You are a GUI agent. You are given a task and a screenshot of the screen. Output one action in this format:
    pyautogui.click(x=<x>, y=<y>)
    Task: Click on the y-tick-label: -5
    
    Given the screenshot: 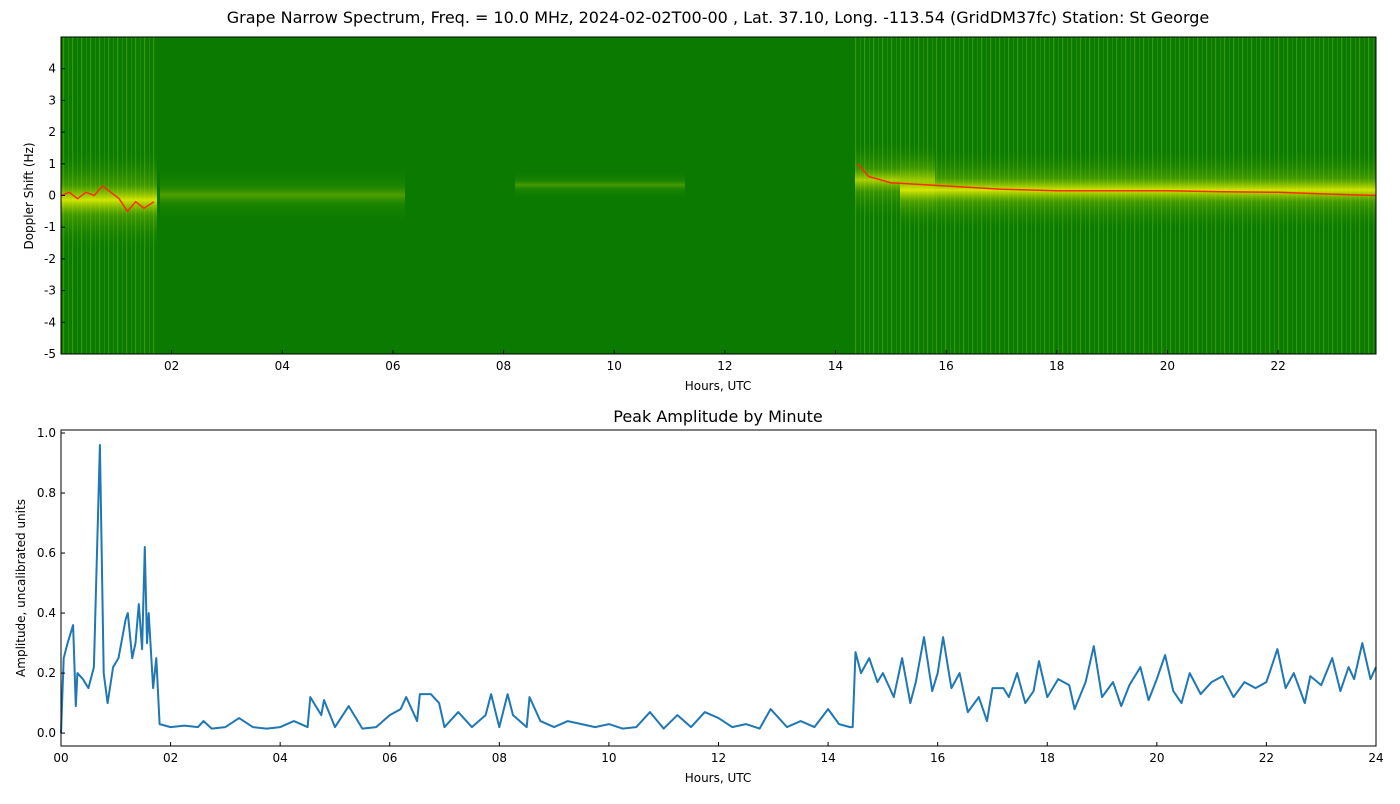 What is the action you would take?
    pyautogui.click(x=50, y=354)
    